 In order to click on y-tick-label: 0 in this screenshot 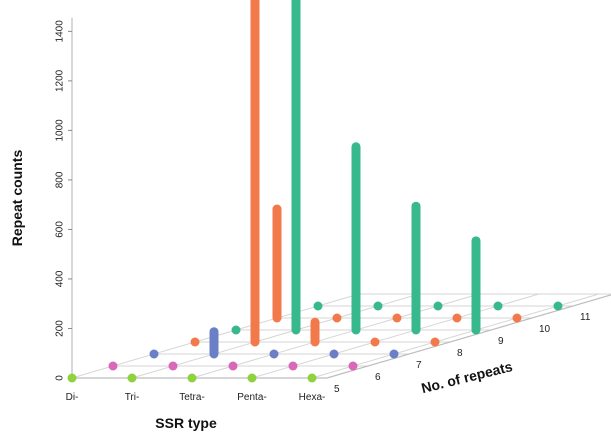, I will do `click(60, 378)`.